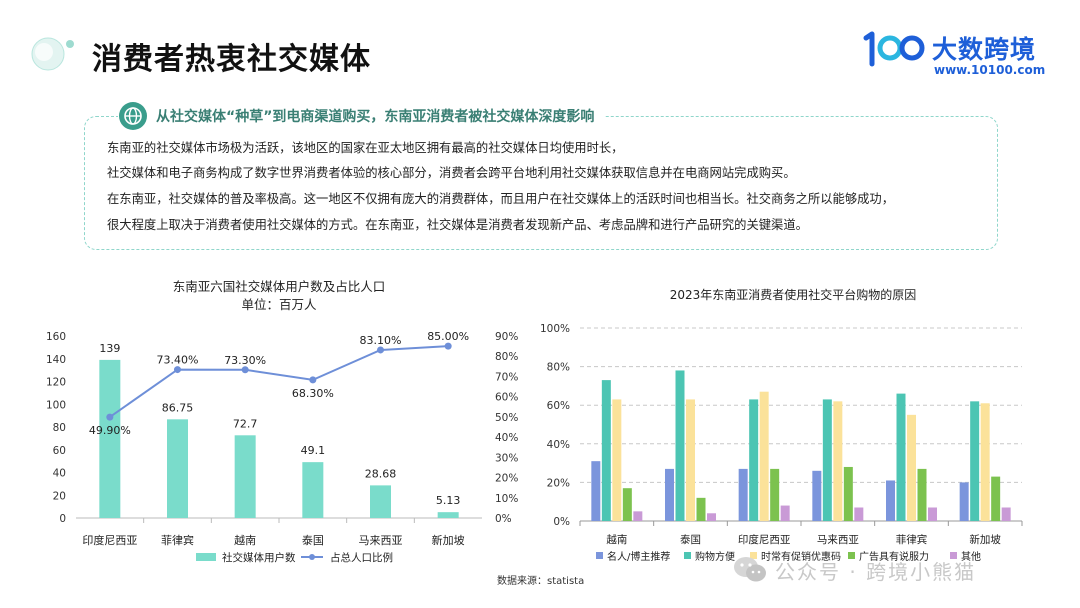 The height and width of the screenshot is (608, 1080). I want to click on chart1-y-tick: 80, so click(59, 428).